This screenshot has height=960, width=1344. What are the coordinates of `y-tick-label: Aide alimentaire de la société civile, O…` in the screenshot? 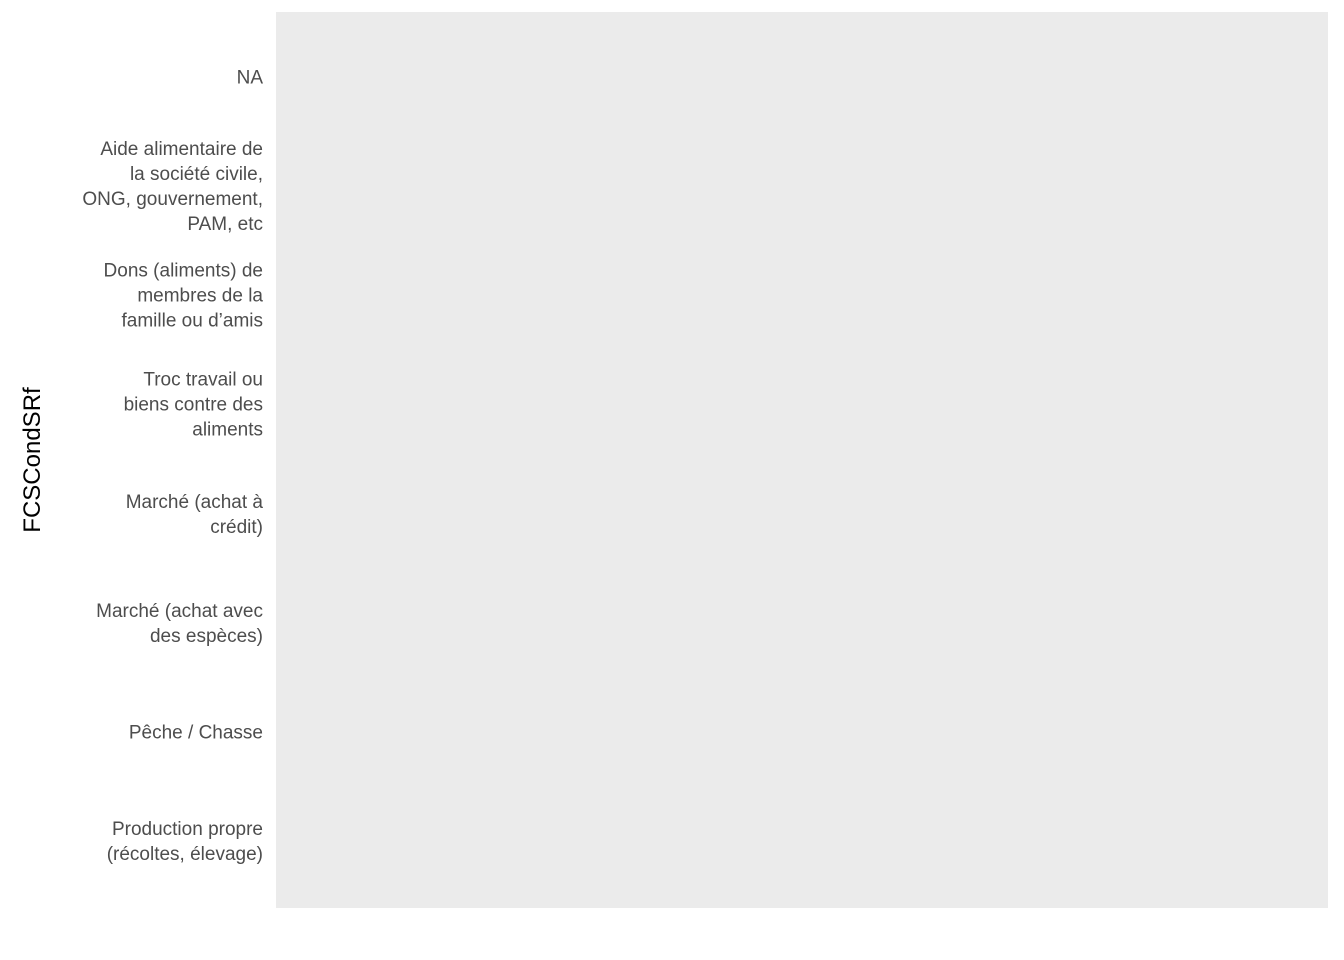 It's located at (172, 186).